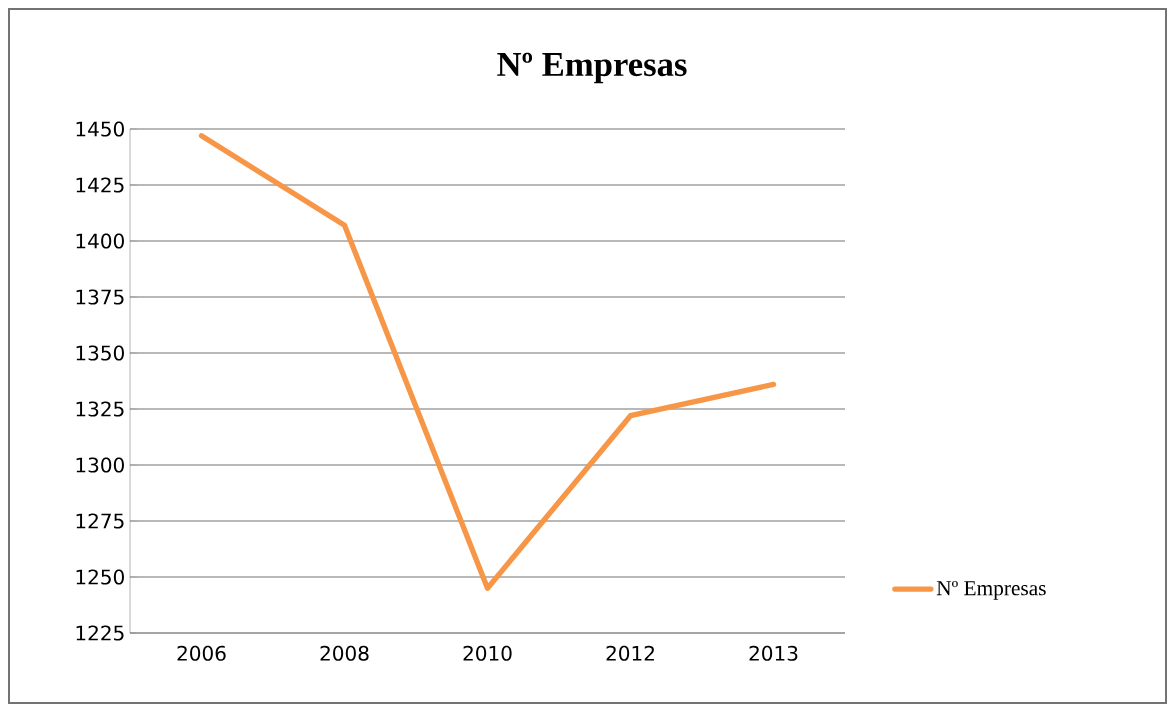 This screenshot has height=704, width=1168. What do you see at coordinates (487, 653) in the screenshot?
I see `x-tick-label: 2010` at bounding box center [487, 653].